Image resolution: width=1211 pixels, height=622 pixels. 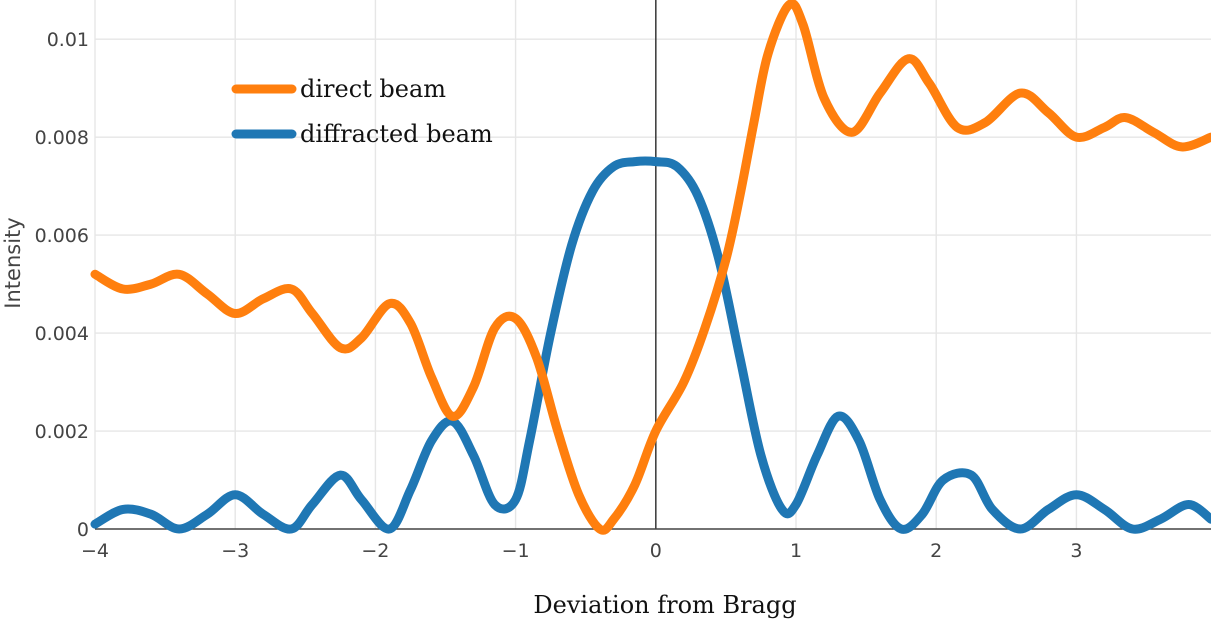 I want to click on x-tick-label: 0, so click(x=656, y=551).